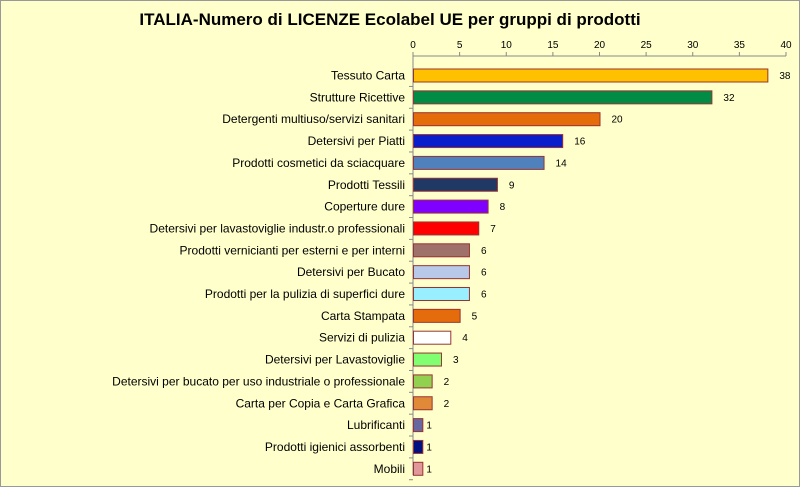  Describe the element at coordinates (729, 98) in the screenshot. I see `data-label: 32` at that location.